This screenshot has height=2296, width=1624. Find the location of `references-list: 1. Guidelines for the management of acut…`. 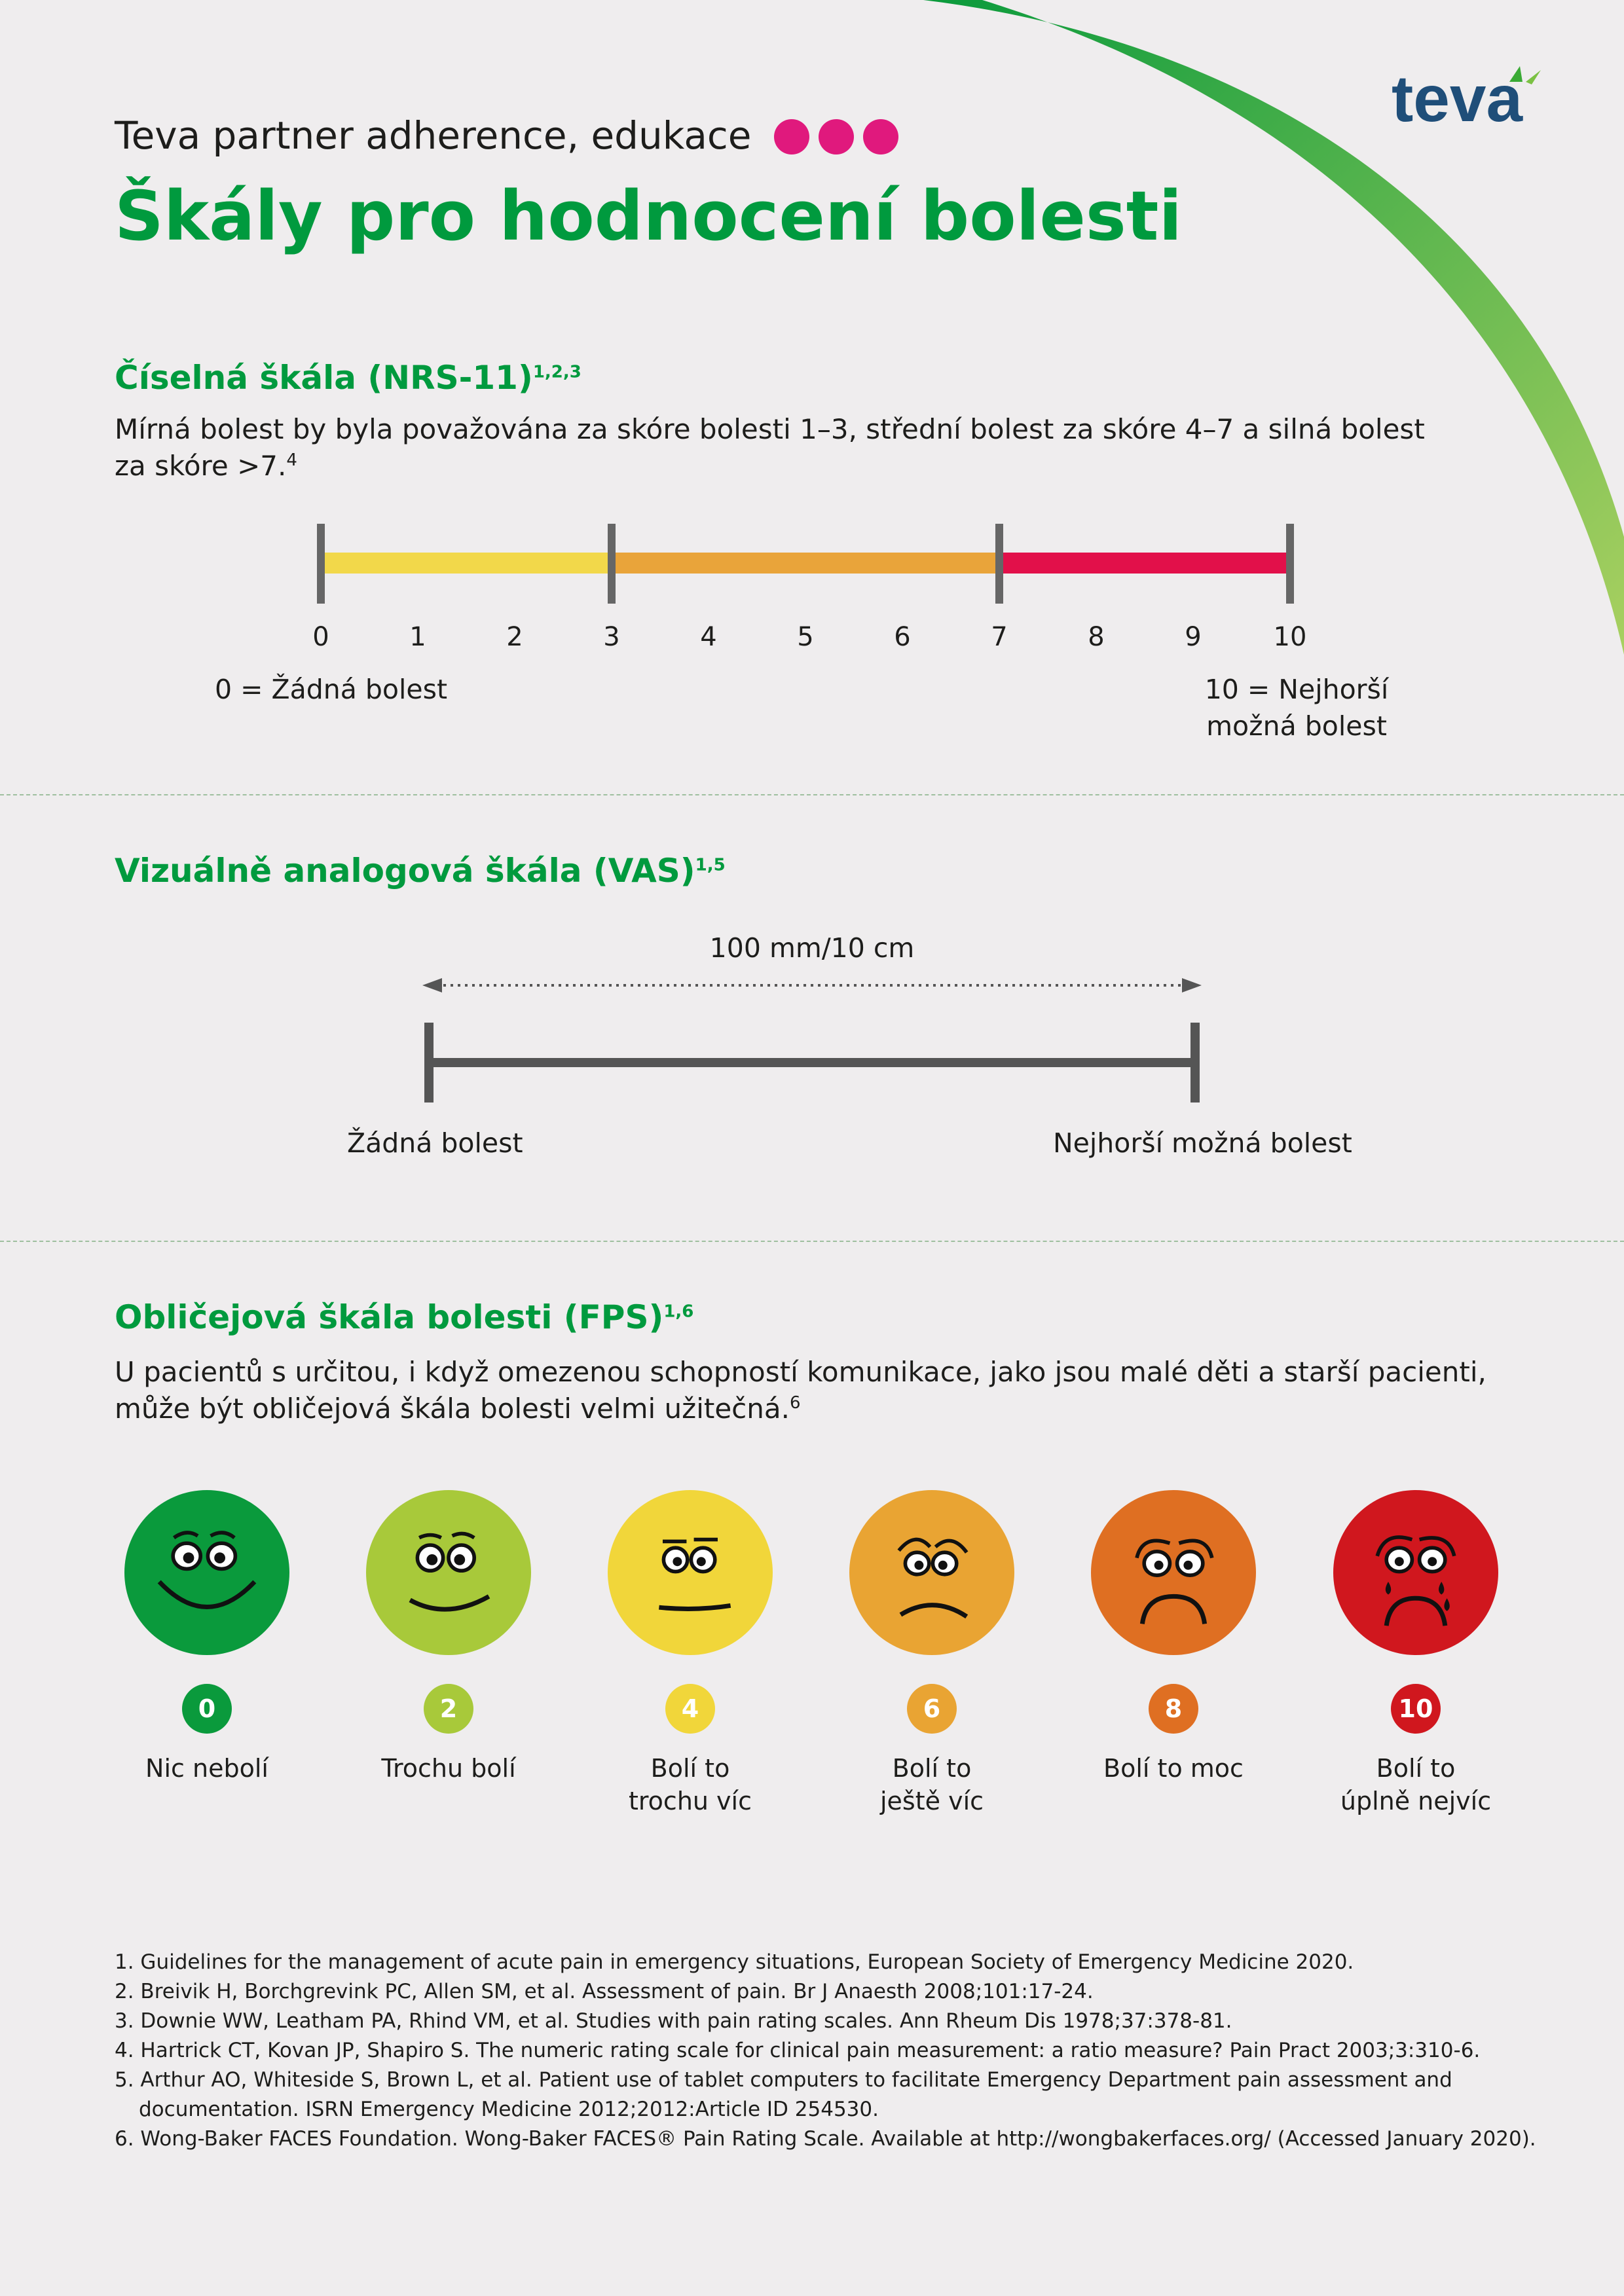

references-list: 1. Guidelines for the management of acut… is located at coordinates (840, 2051).